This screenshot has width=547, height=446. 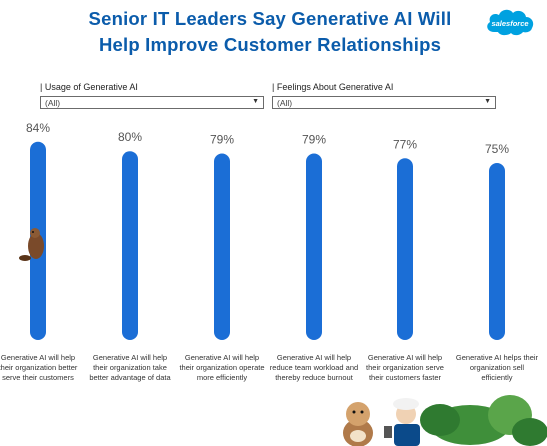 I want to click on chart-title-line-1: Senior IT Leaders Say Generative AI Will, so click(x=270, y=18).